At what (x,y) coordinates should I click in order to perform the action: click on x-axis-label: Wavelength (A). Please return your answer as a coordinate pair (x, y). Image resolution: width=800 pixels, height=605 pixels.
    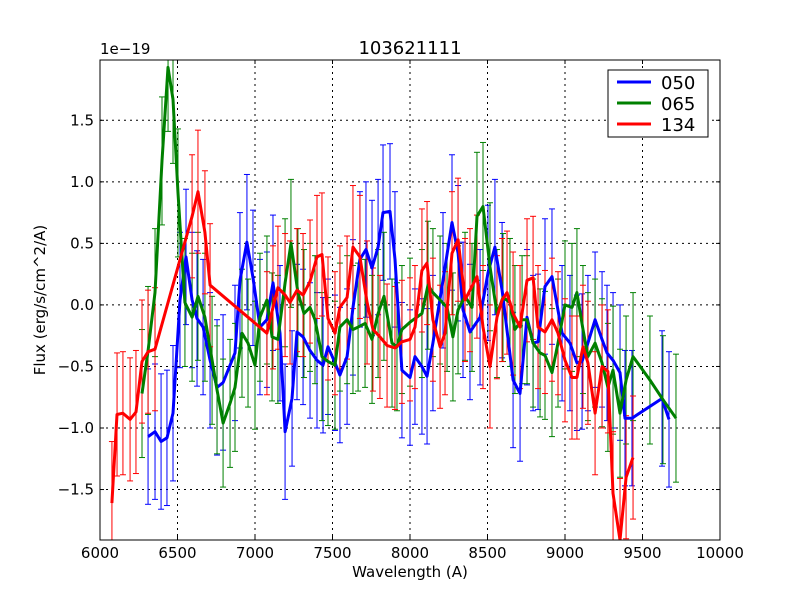
    Looking at the image, I should click on (410, 572).